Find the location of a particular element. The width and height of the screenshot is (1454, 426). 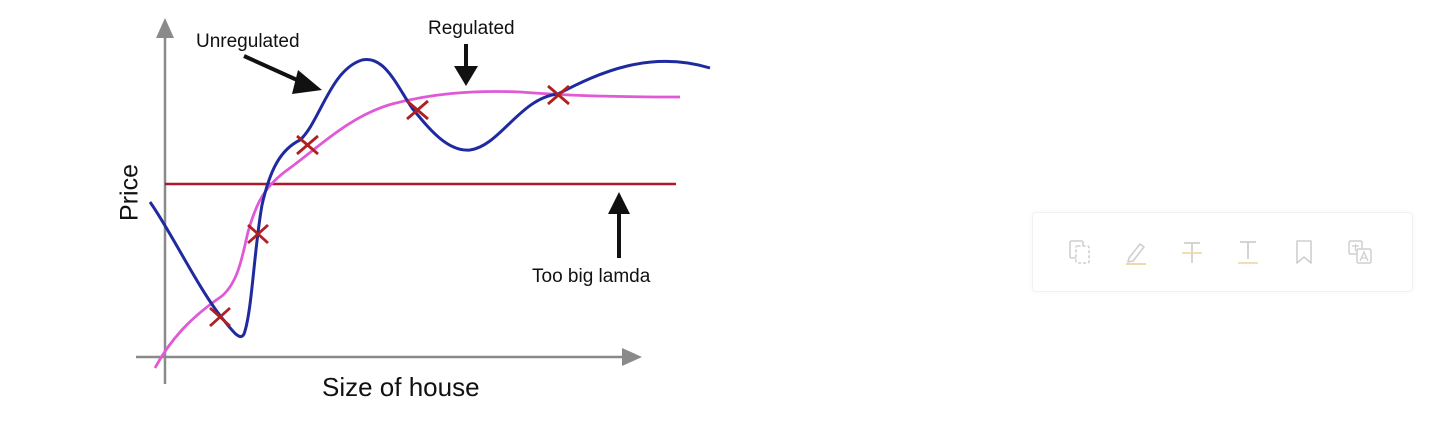

translate-icon is located at coordinates (1360, 252).